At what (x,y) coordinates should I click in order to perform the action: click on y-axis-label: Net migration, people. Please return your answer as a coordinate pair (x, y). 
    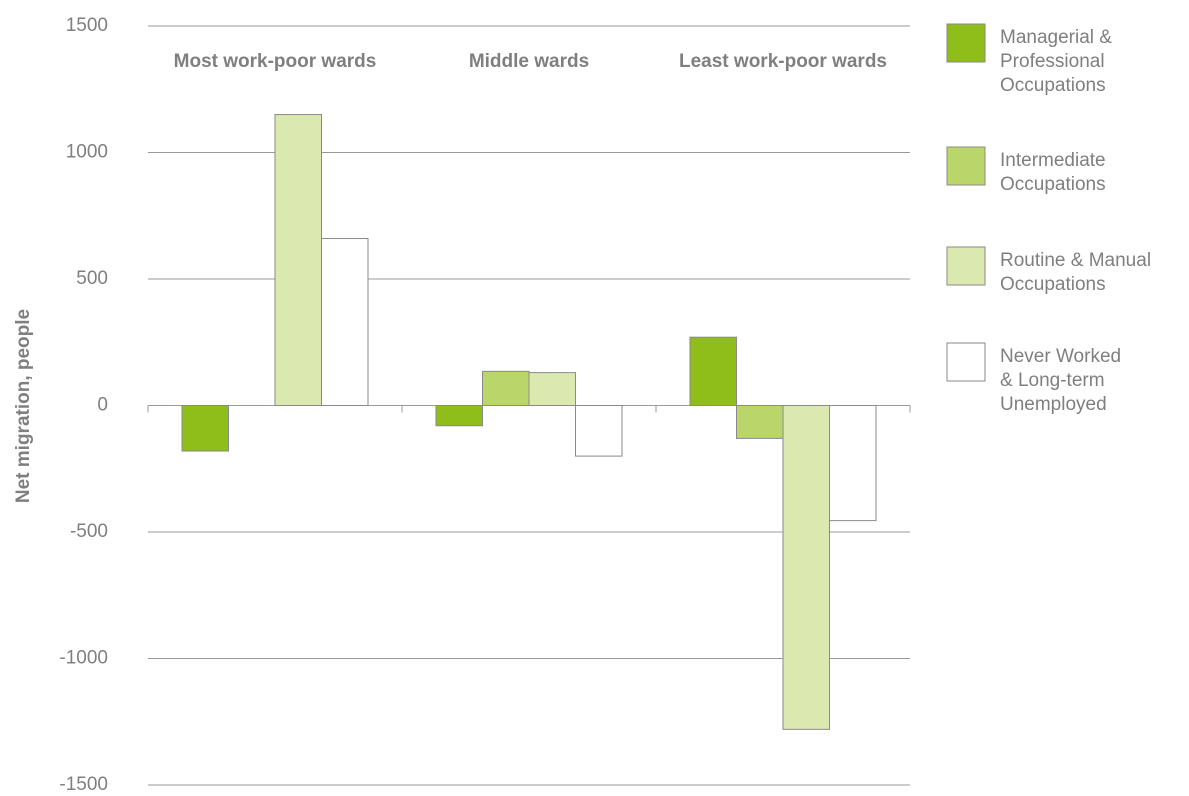
    Looking at the image, I should click on (23, 406).